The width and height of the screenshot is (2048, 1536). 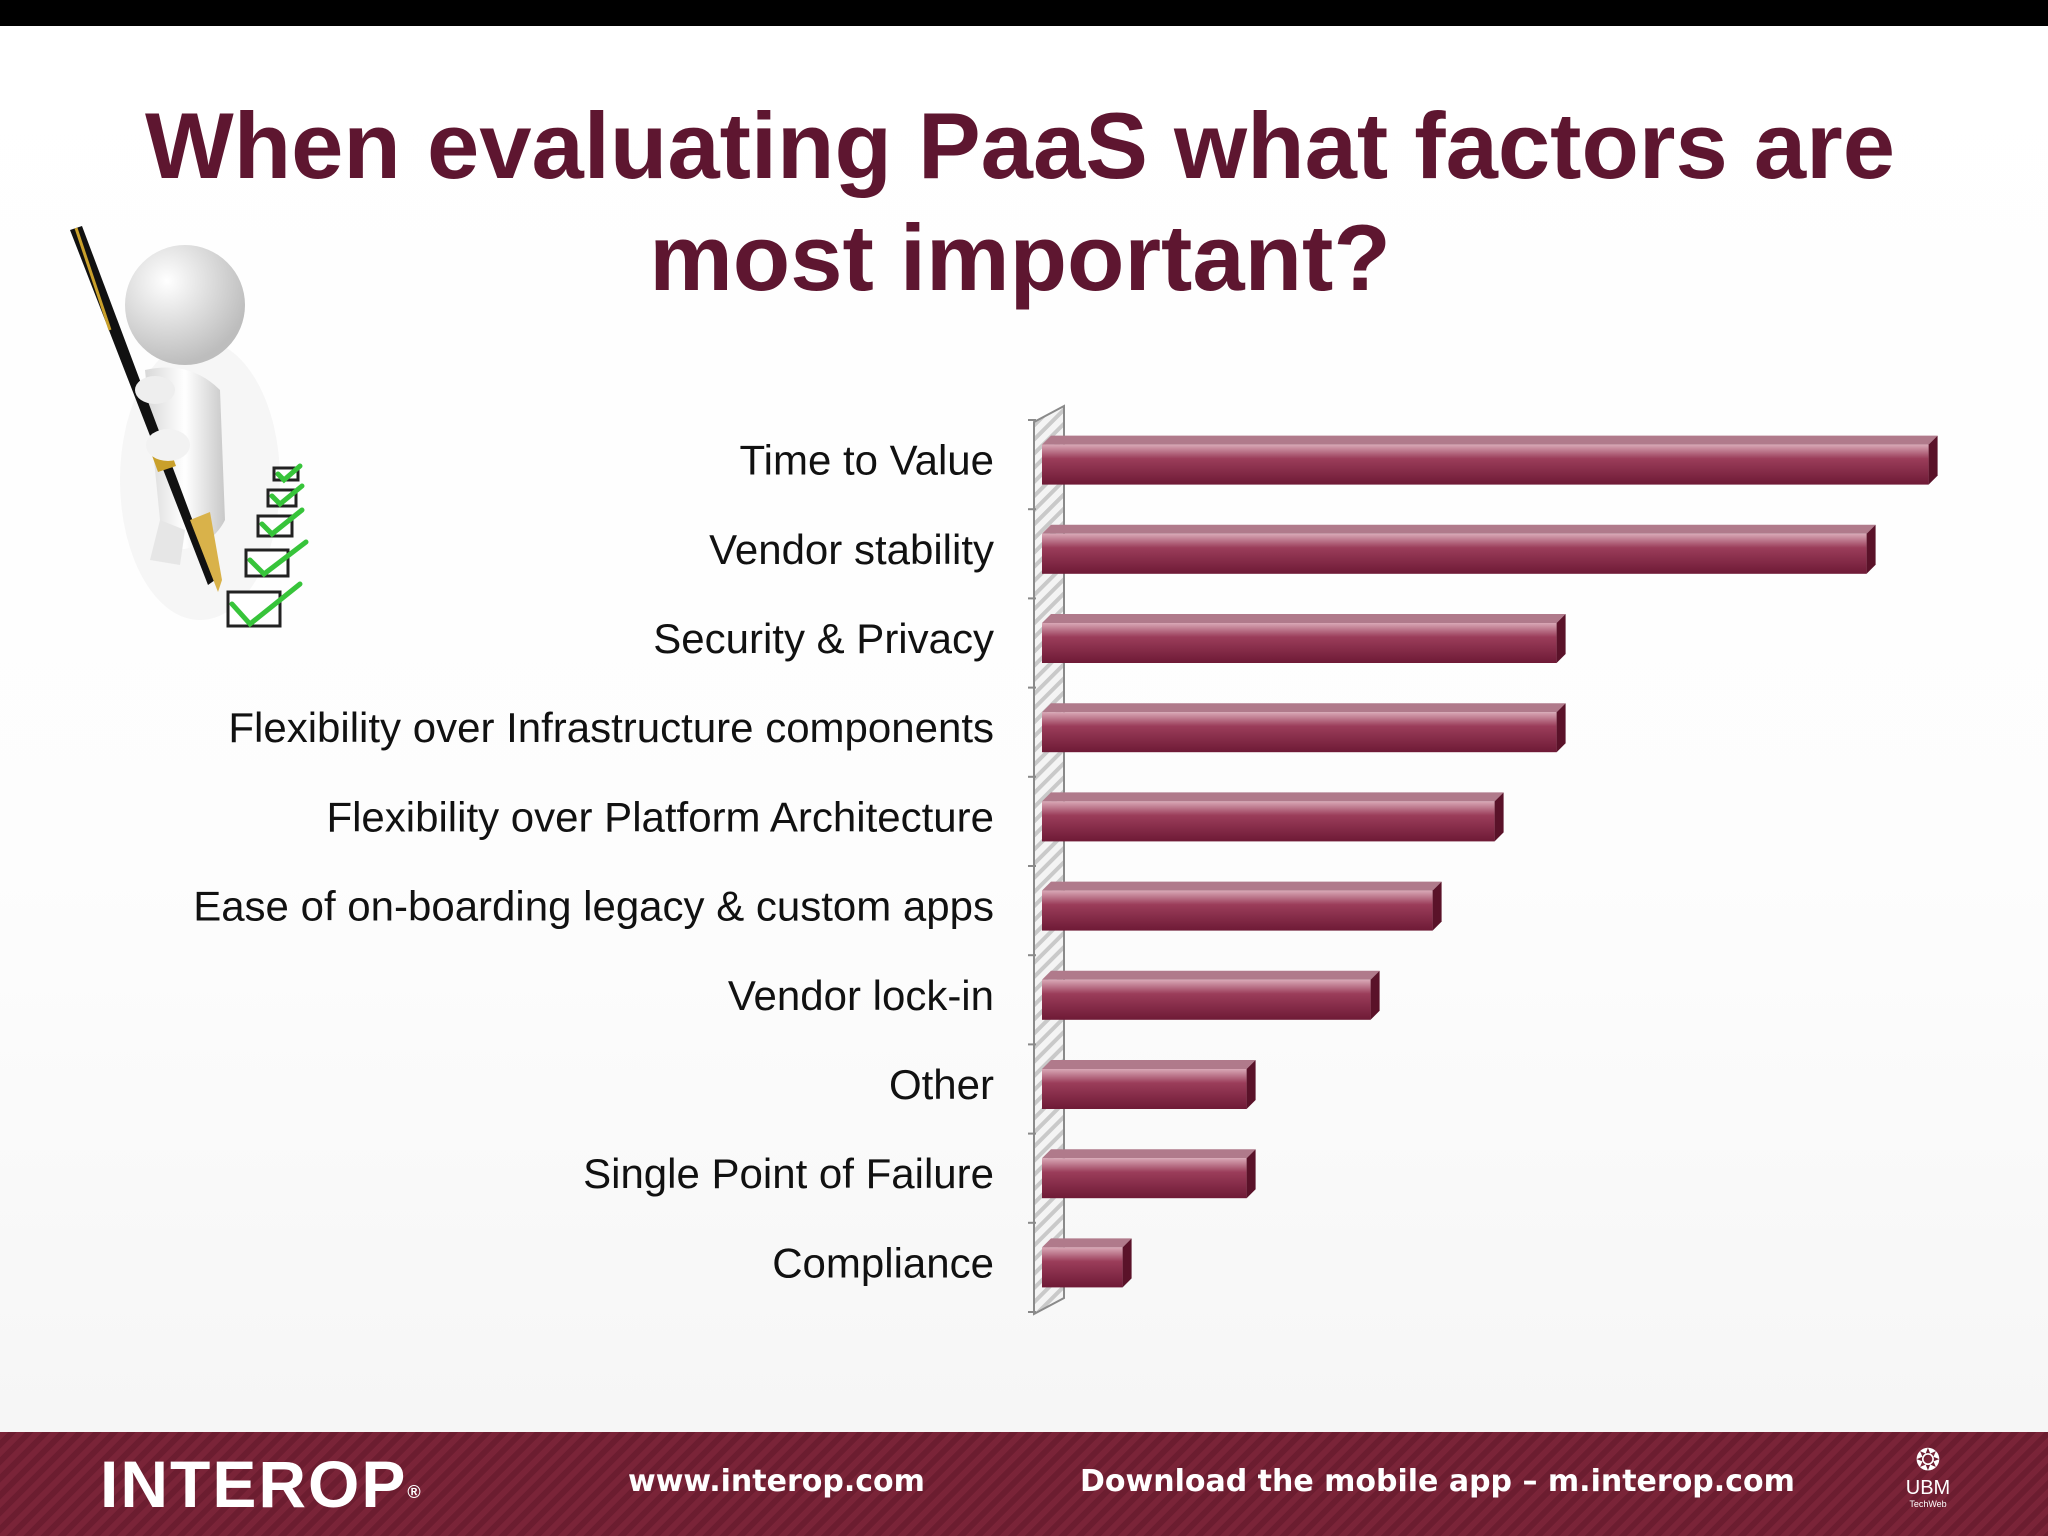 I want to click on category-label: Flexibility over Platform Architecture, so click(x=660, y=816).